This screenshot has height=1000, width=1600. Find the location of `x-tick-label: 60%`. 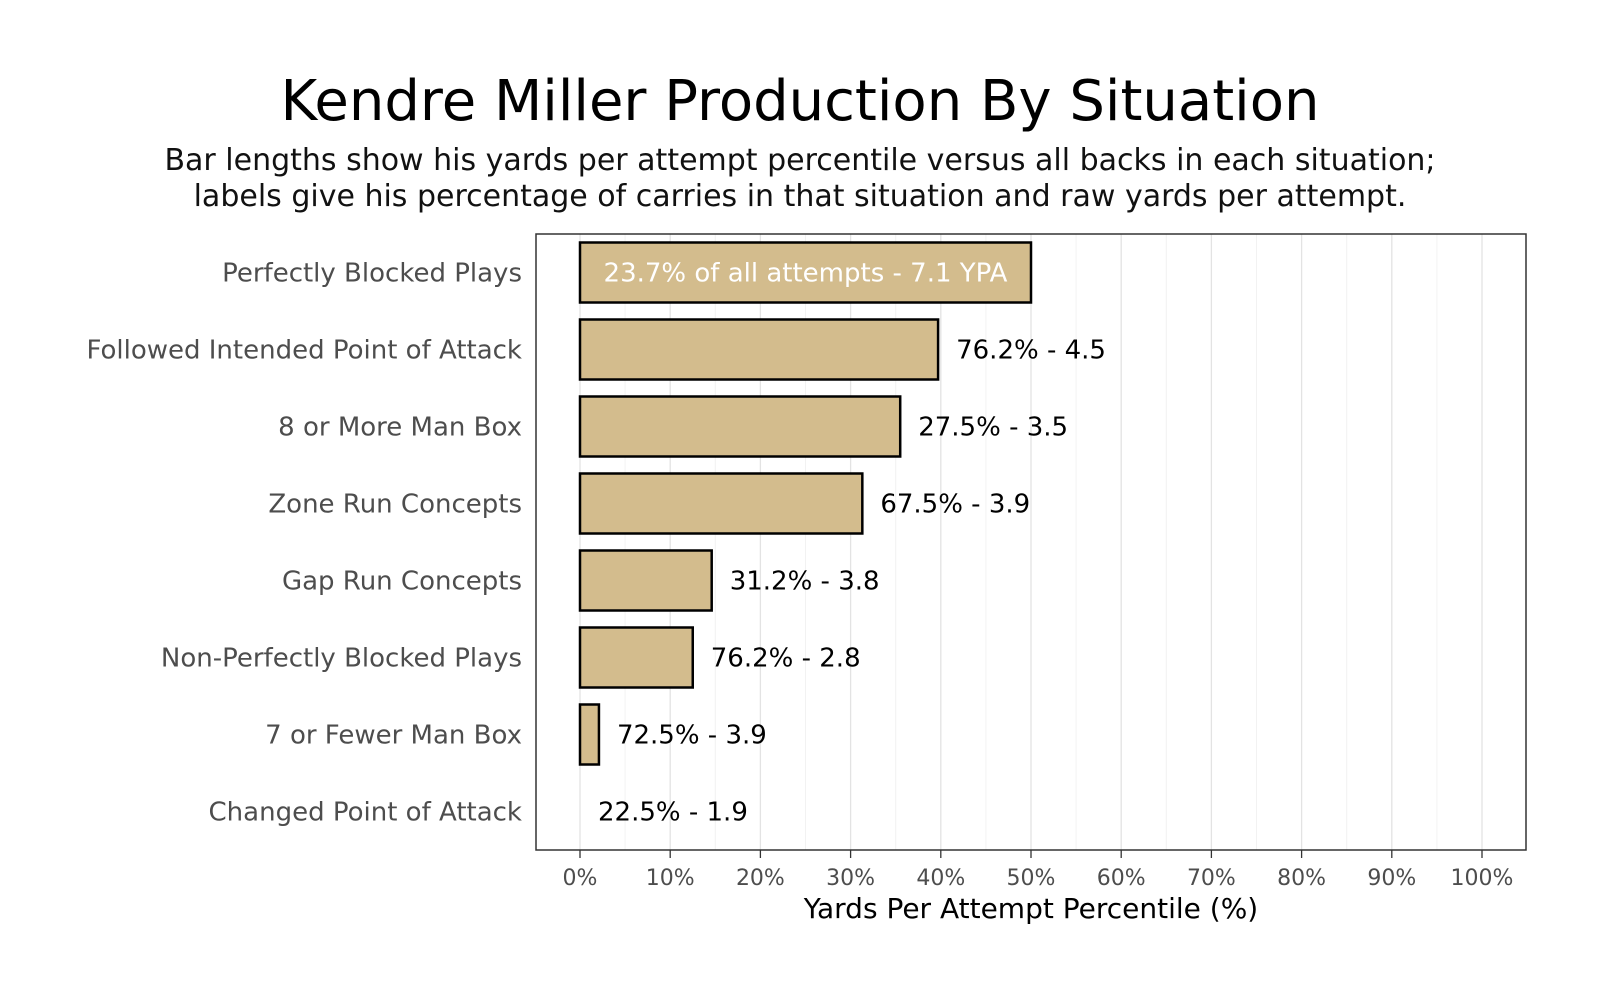

x-tick-label: 60% is located at coordinates (1121, 878).